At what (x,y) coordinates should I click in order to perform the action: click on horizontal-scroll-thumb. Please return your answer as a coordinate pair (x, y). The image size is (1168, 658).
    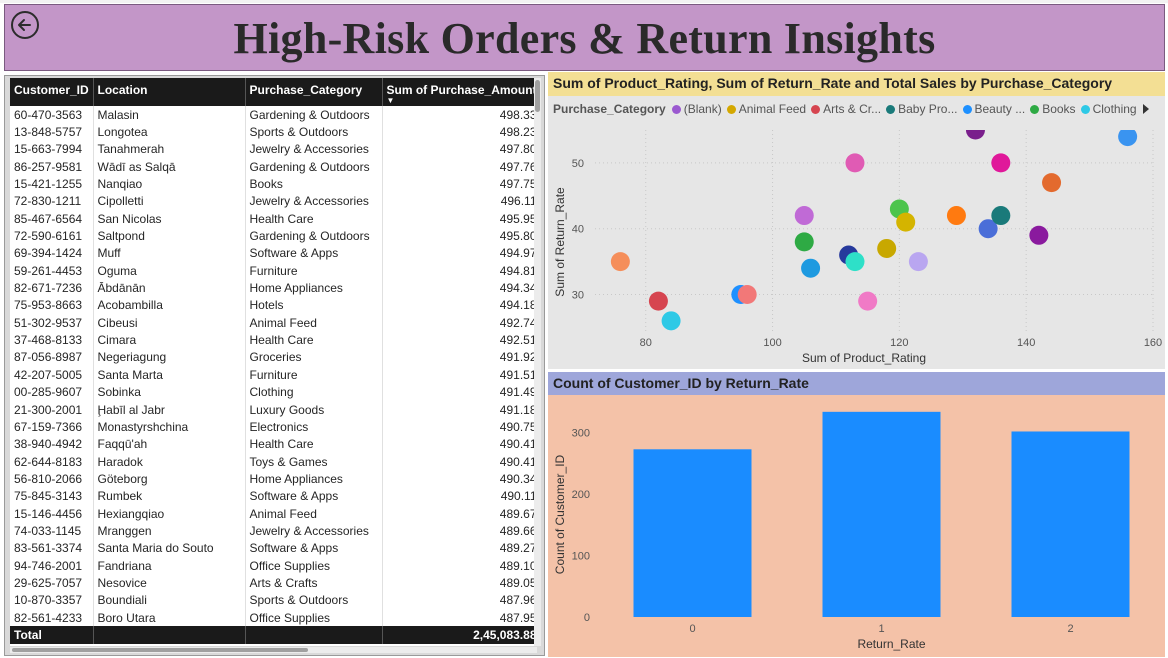
    Looking at the image, I should click on (160, 650).